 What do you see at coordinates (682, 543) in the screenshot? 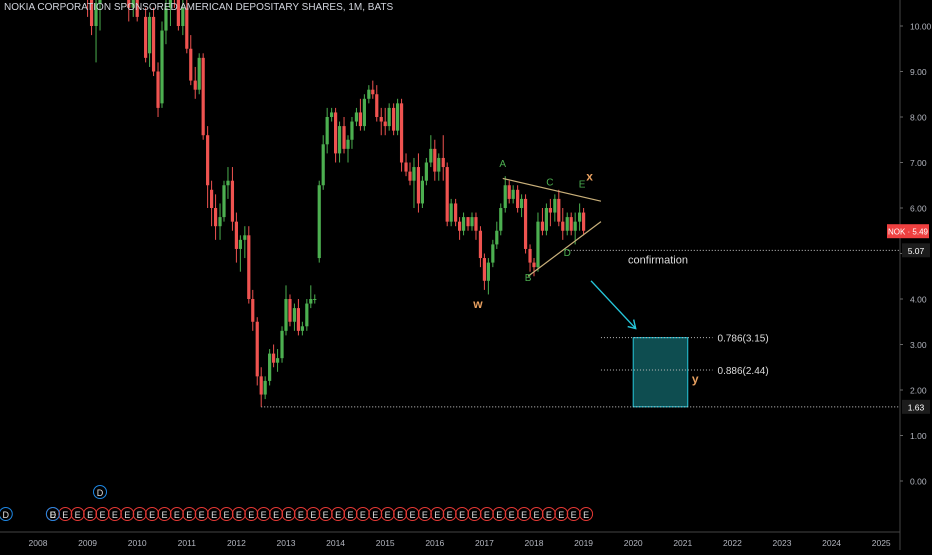
I see `x-tick-label: 2021` at bounding box center [682, 543].